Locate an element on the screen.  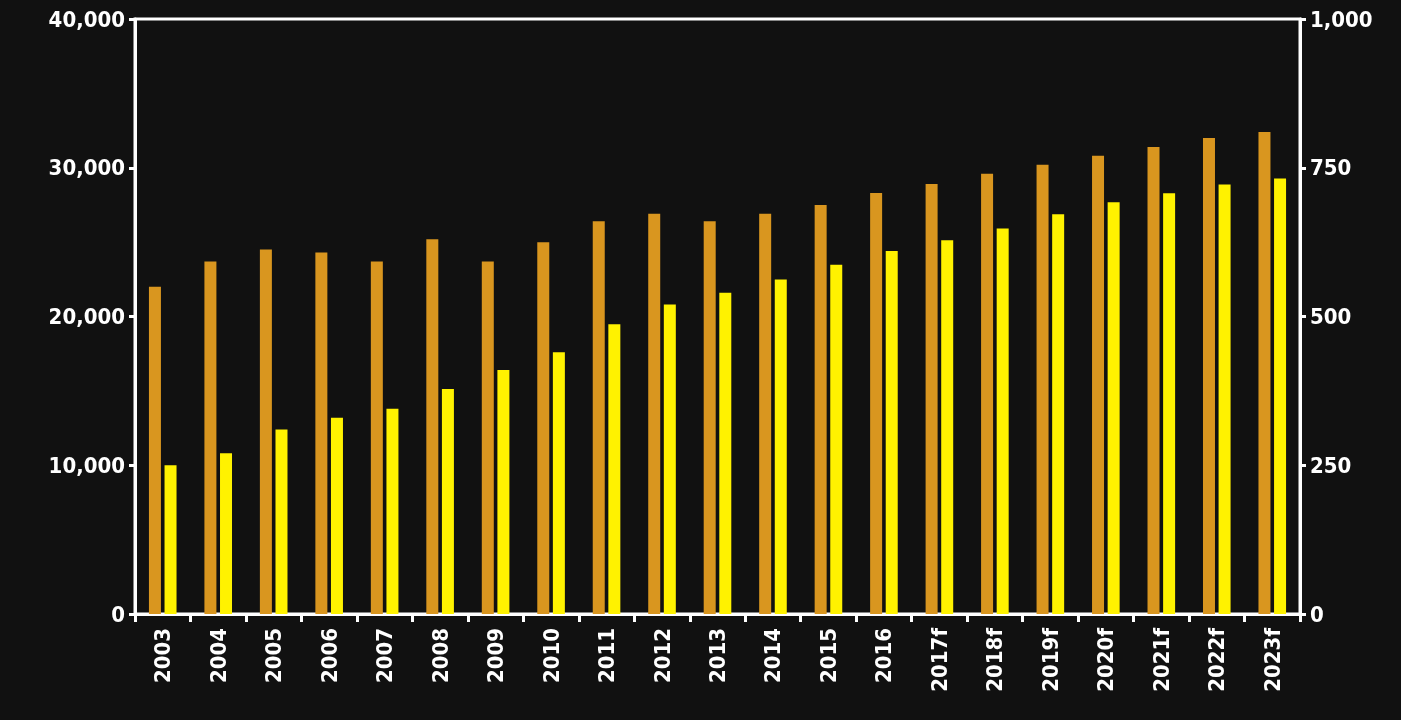
y-tick-label: 10,000 is located at coordinates (86, 465).